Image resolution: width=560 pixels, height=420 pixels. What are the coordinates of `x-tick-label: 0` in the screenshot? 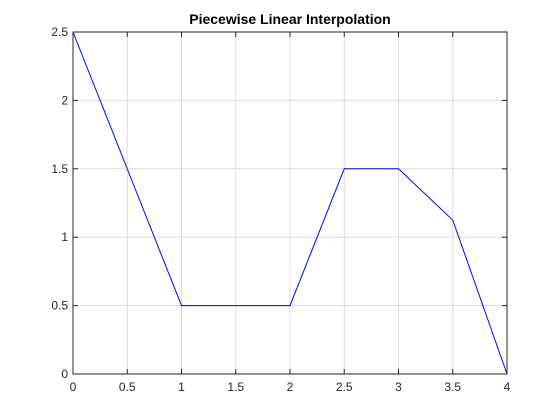 It's located at (73, 387).